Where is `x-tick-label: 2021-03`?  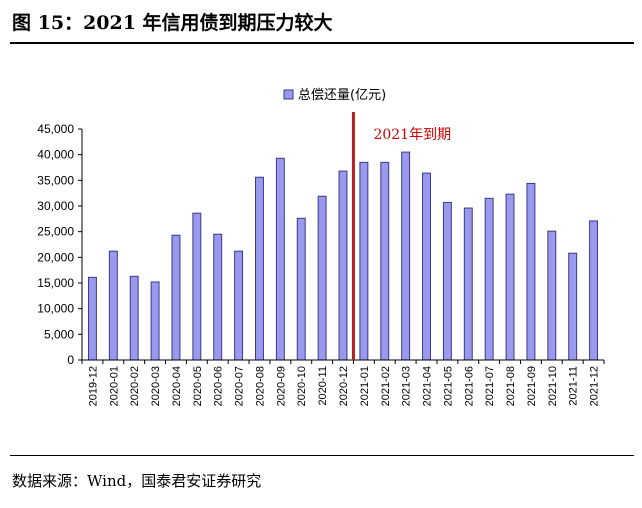 x-tick-label: 2021-03 is located at coordinates (407, 386).